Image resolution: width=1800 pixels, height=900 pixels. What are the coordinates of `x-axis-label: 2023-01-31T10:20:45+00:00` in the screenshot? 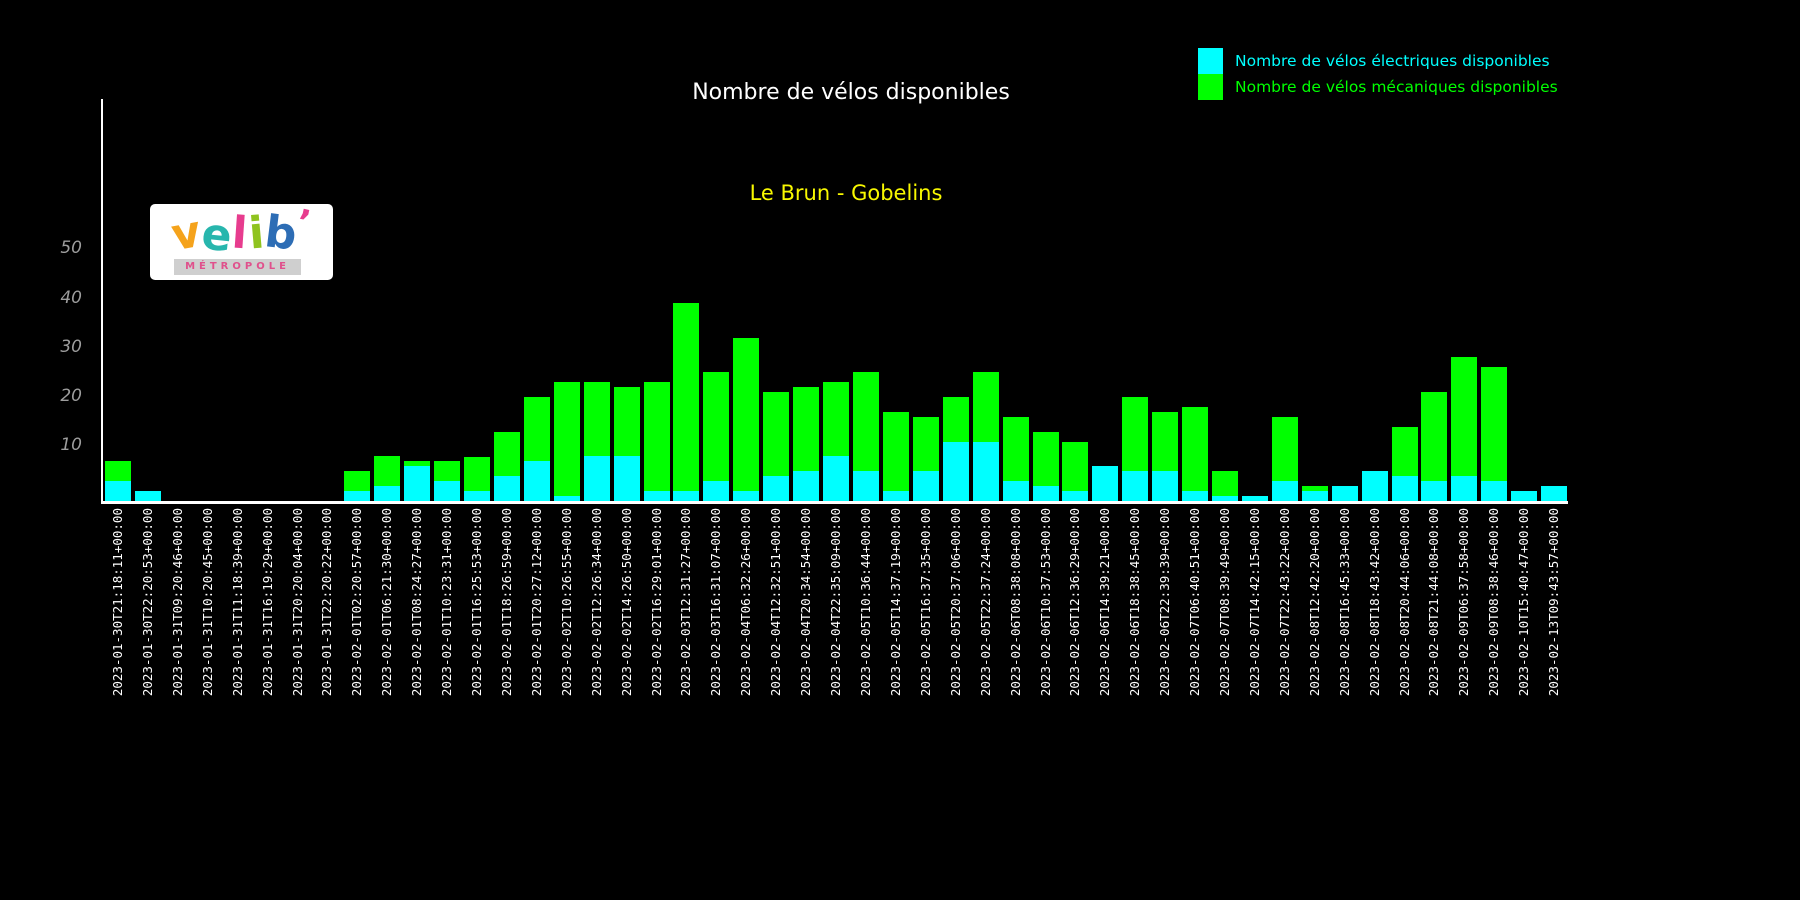 It's located at (207, 602).